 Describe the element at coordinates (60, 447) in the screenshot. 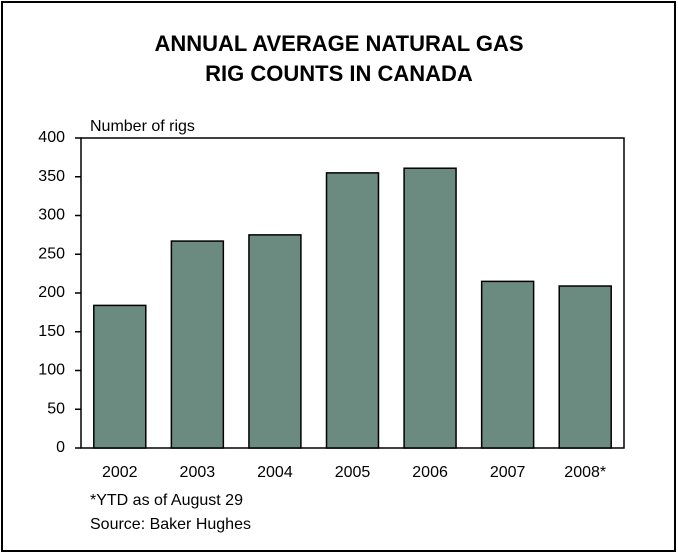

I see `y-tick-label: 0` at that location.